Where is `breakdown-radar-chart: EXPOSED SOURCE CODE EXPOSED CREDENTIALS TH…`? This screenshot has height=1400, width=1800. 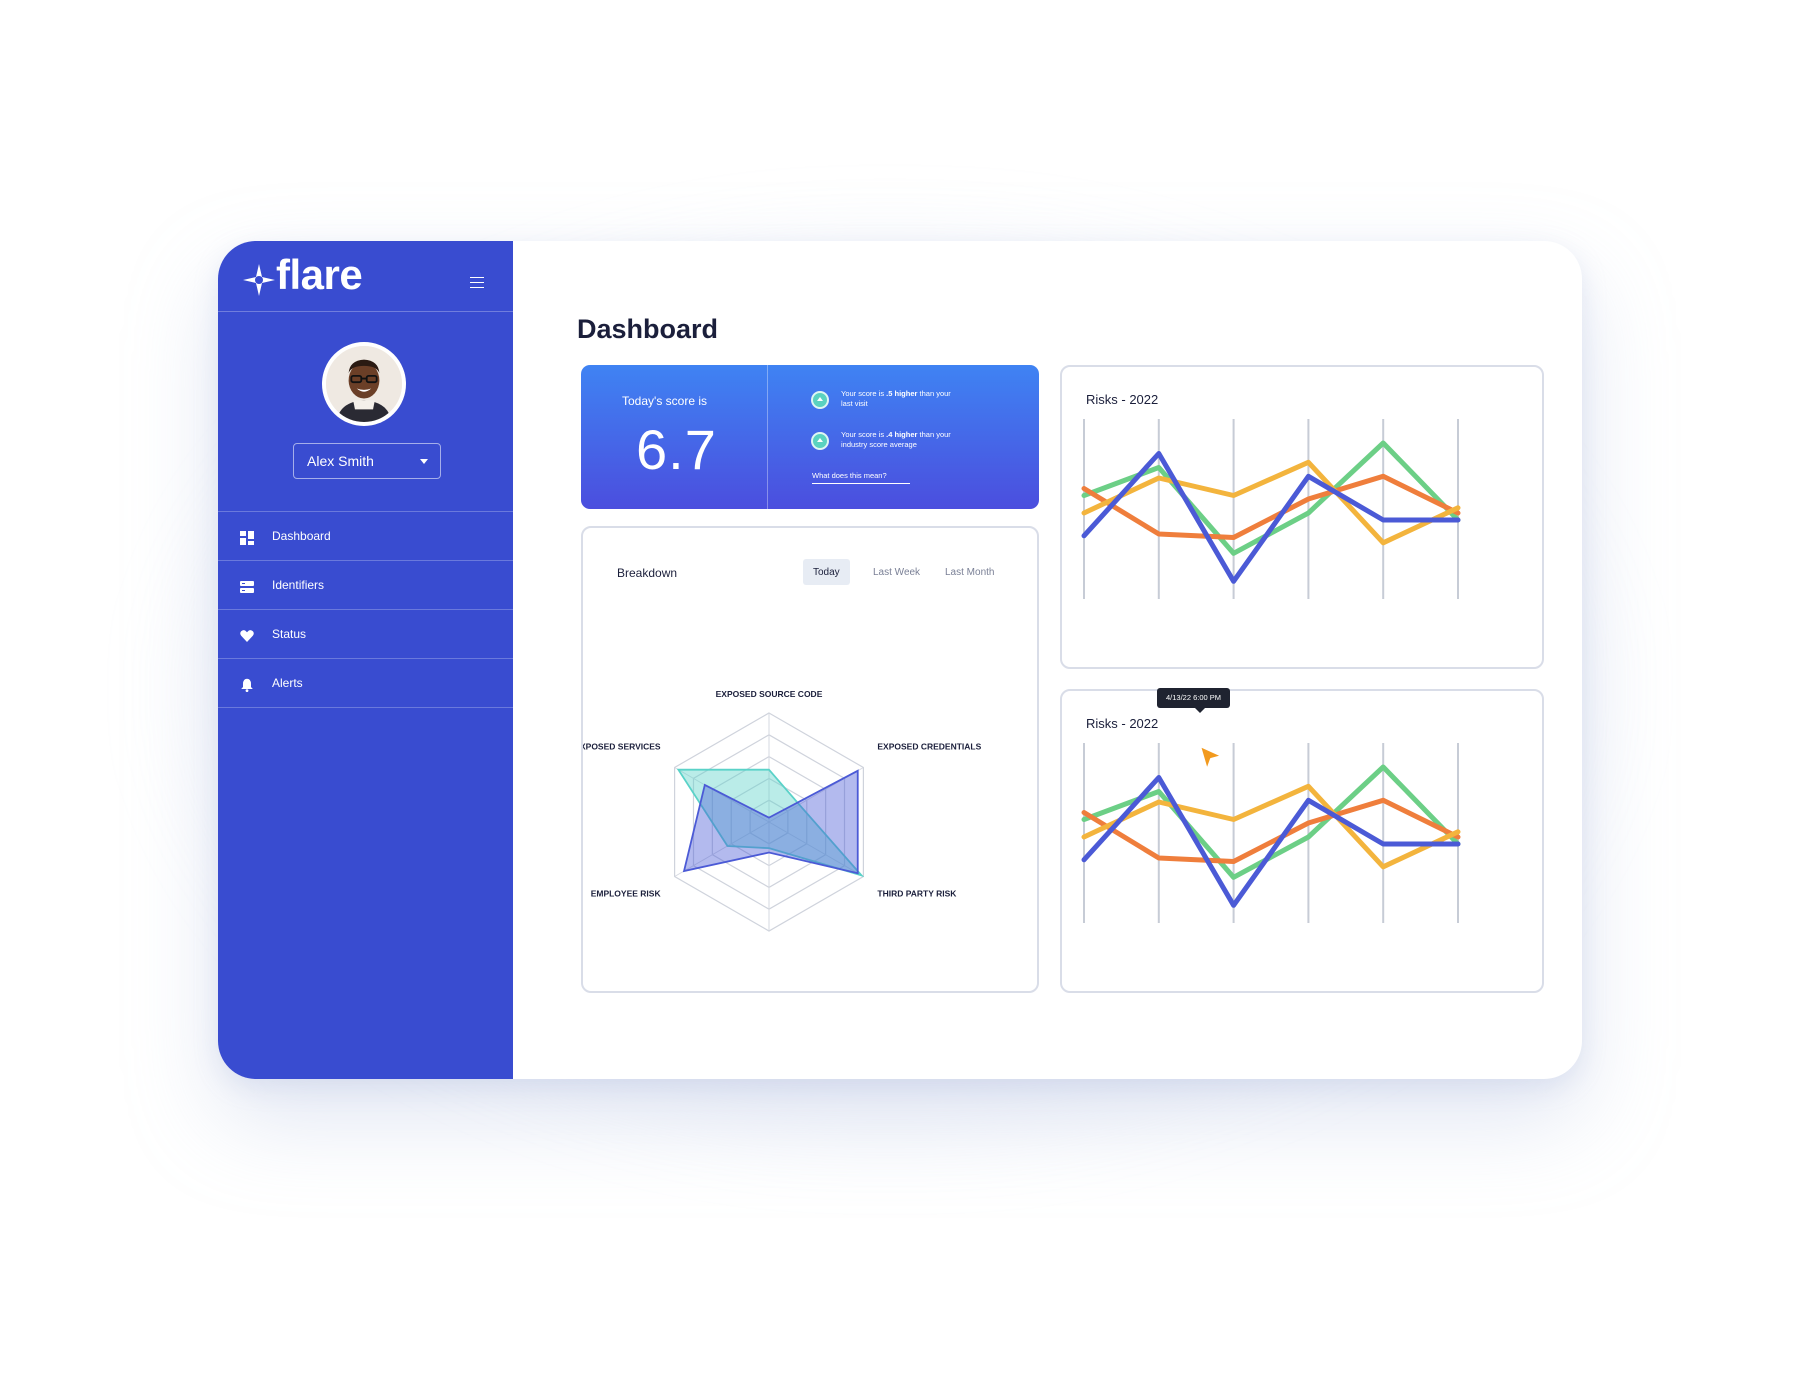 breakdown-radar-chart: EXPOSED SOURCE CODE EXPOSED CREDENTIALS TH… is located at coordinates (782, 810).